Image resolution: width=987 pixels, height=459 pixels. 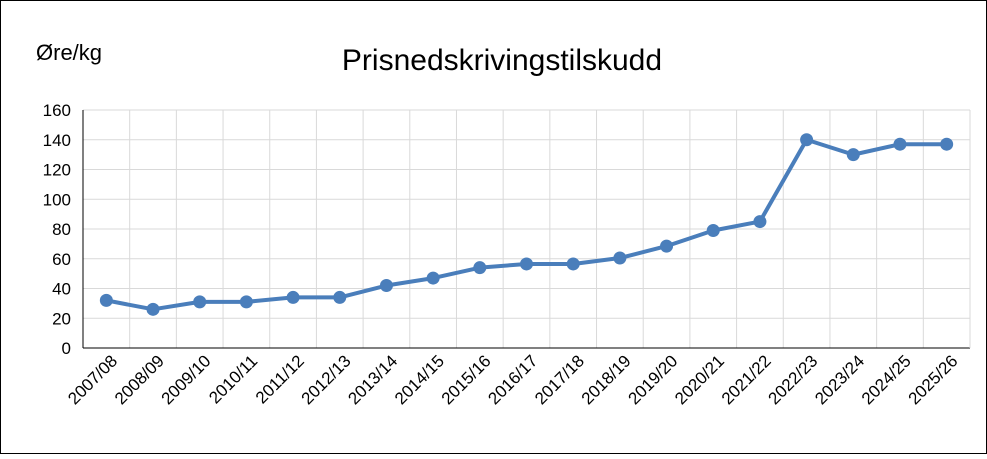 I want to click on y-tick-label: 80, so click(x=61, y=229).